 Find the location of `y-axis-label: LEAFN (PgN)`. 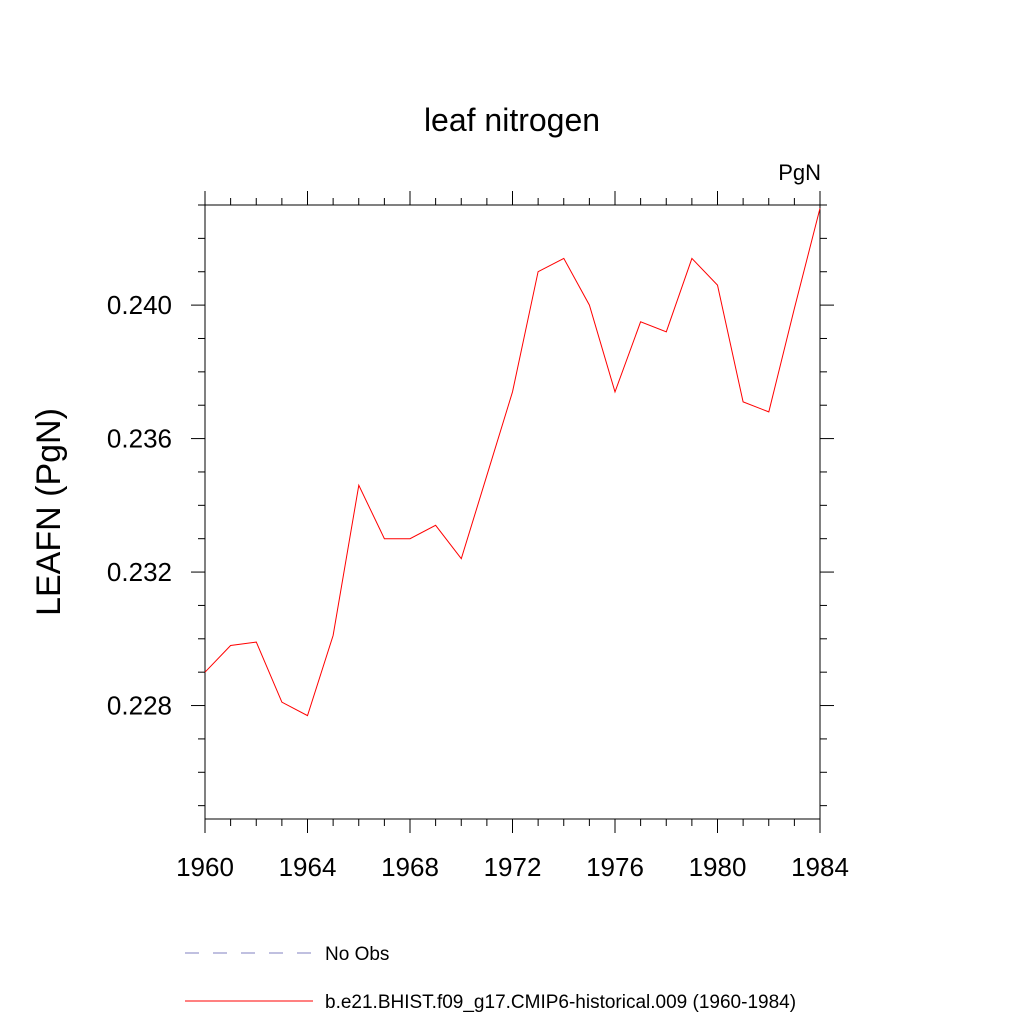

y-axis-label: LEAFN (PgN) is located at coordinates (49, 512).